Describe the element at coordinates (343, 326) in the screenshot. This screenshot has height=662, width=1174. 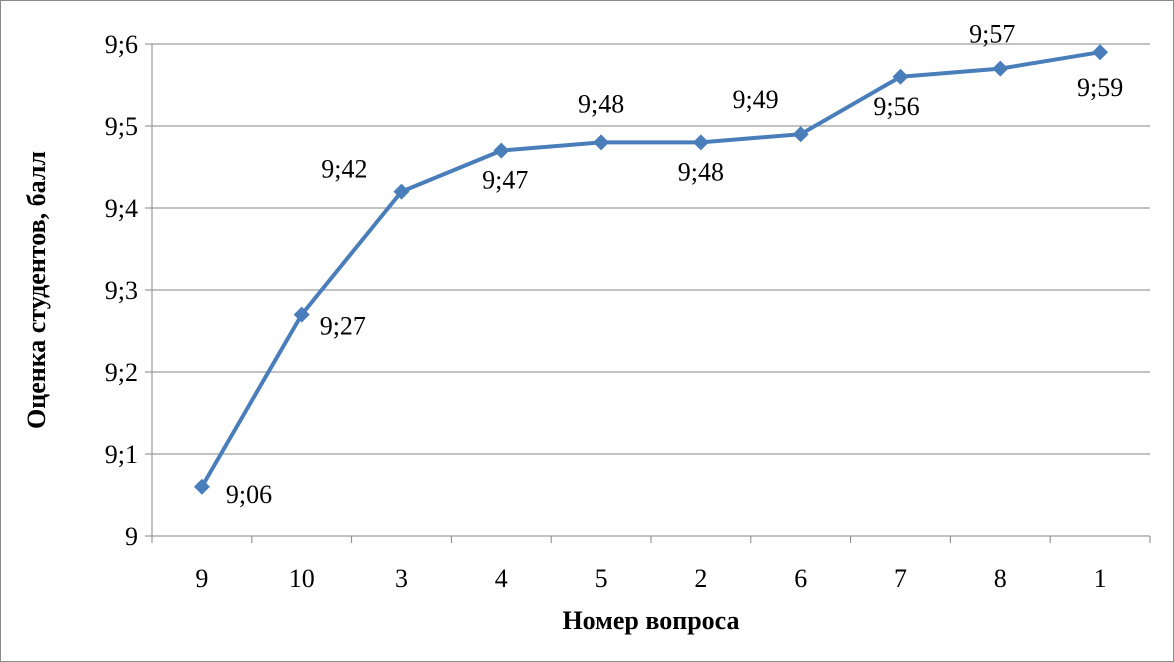
I see `data-label: 9;27` at that location.